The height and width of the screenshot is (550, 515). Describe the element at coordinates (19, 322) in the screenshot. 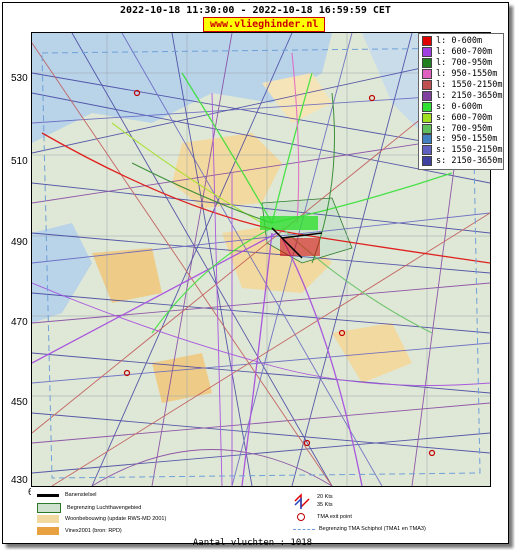

I see `y-tick-470: 470` at that location.